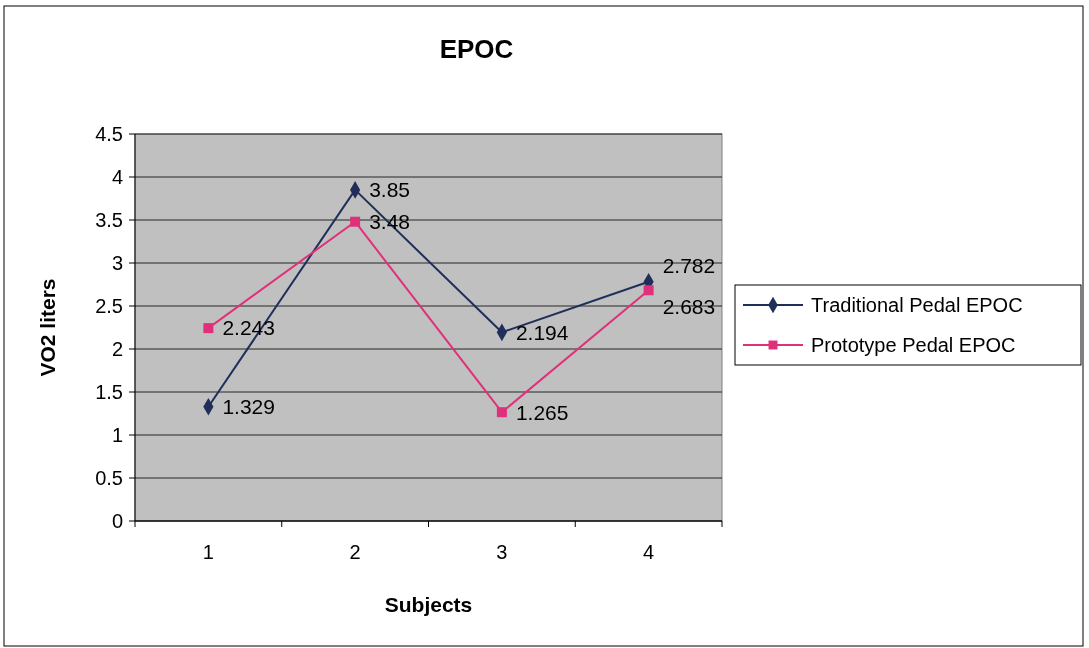 Image resolution: width=1089 pixels, height=648 pixels. What do you see at coordinates (117, 263) in the screenshot?
I see `y-tick-label: 3` at bounding box center [117, 263].